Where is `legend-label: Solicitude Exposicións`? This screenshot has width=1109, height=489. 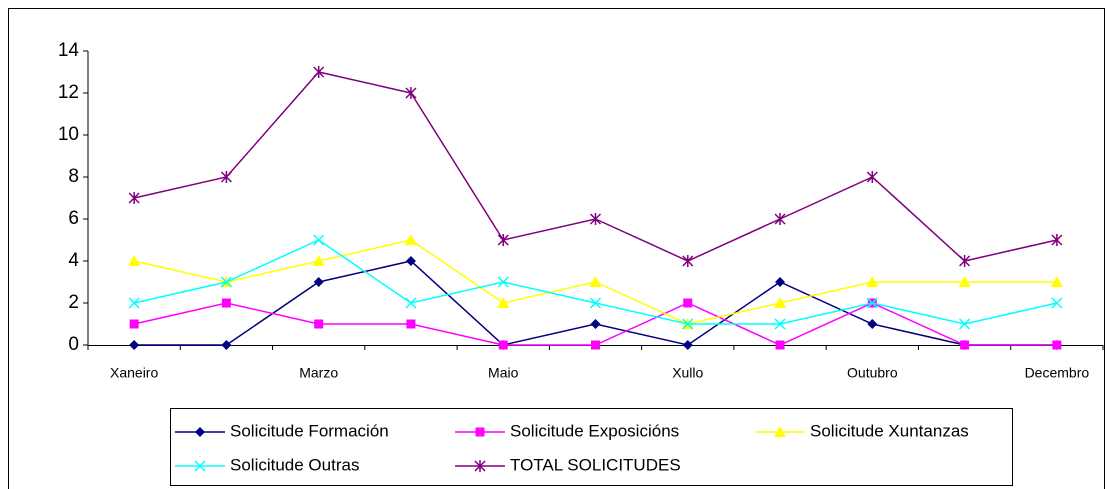
legend-label: Solicitude Exposicións is located at coordinates (594, 430).